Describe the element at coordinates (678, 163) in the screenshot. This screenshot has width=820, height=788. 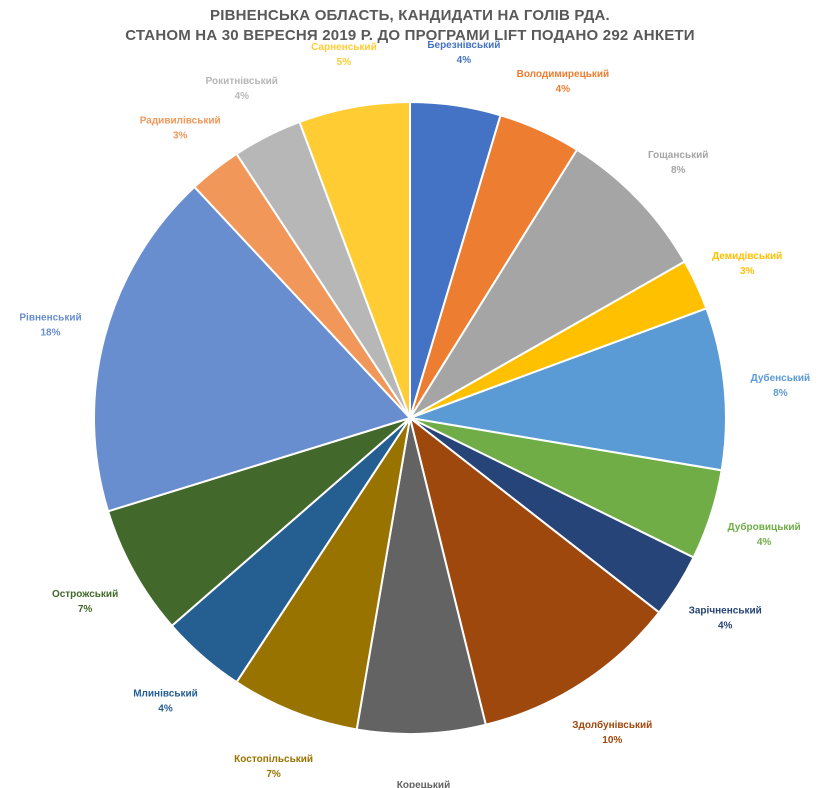
I see `slice-label-3: Гощанський 8%` at that location.